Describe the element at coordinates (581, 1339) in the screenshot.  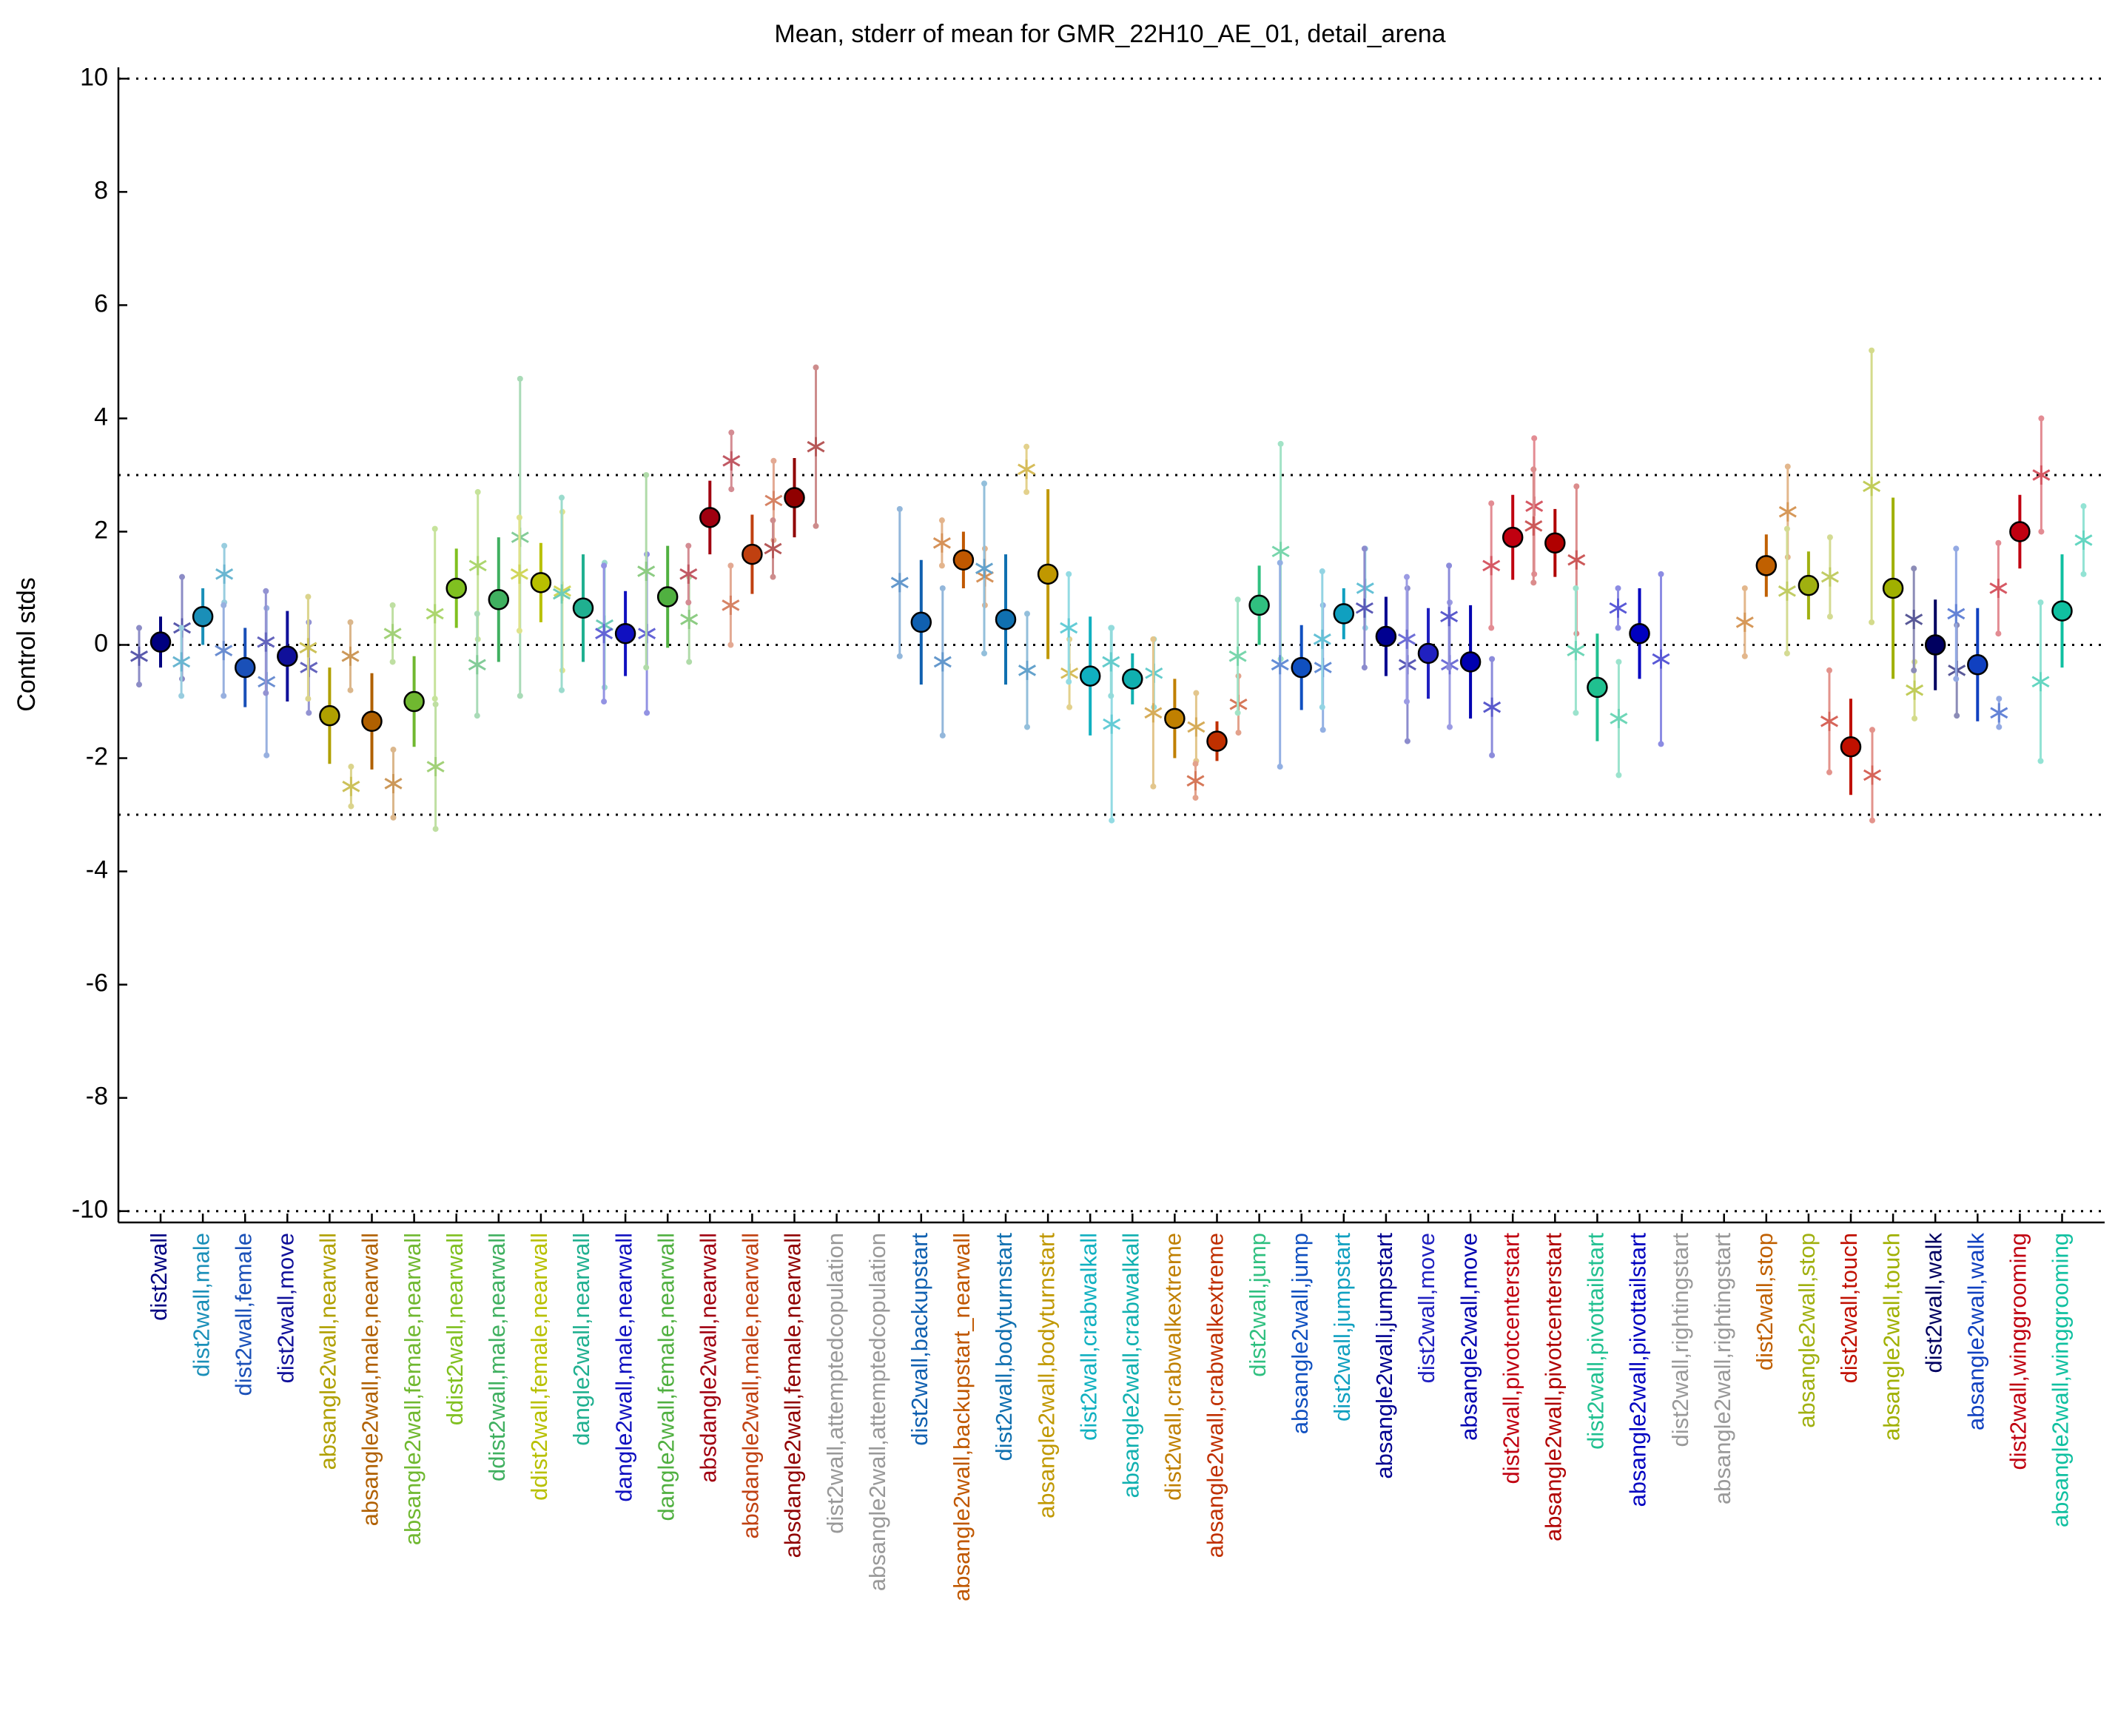
I see `x-tick-label: dangle2wall,nearwall` at that location.